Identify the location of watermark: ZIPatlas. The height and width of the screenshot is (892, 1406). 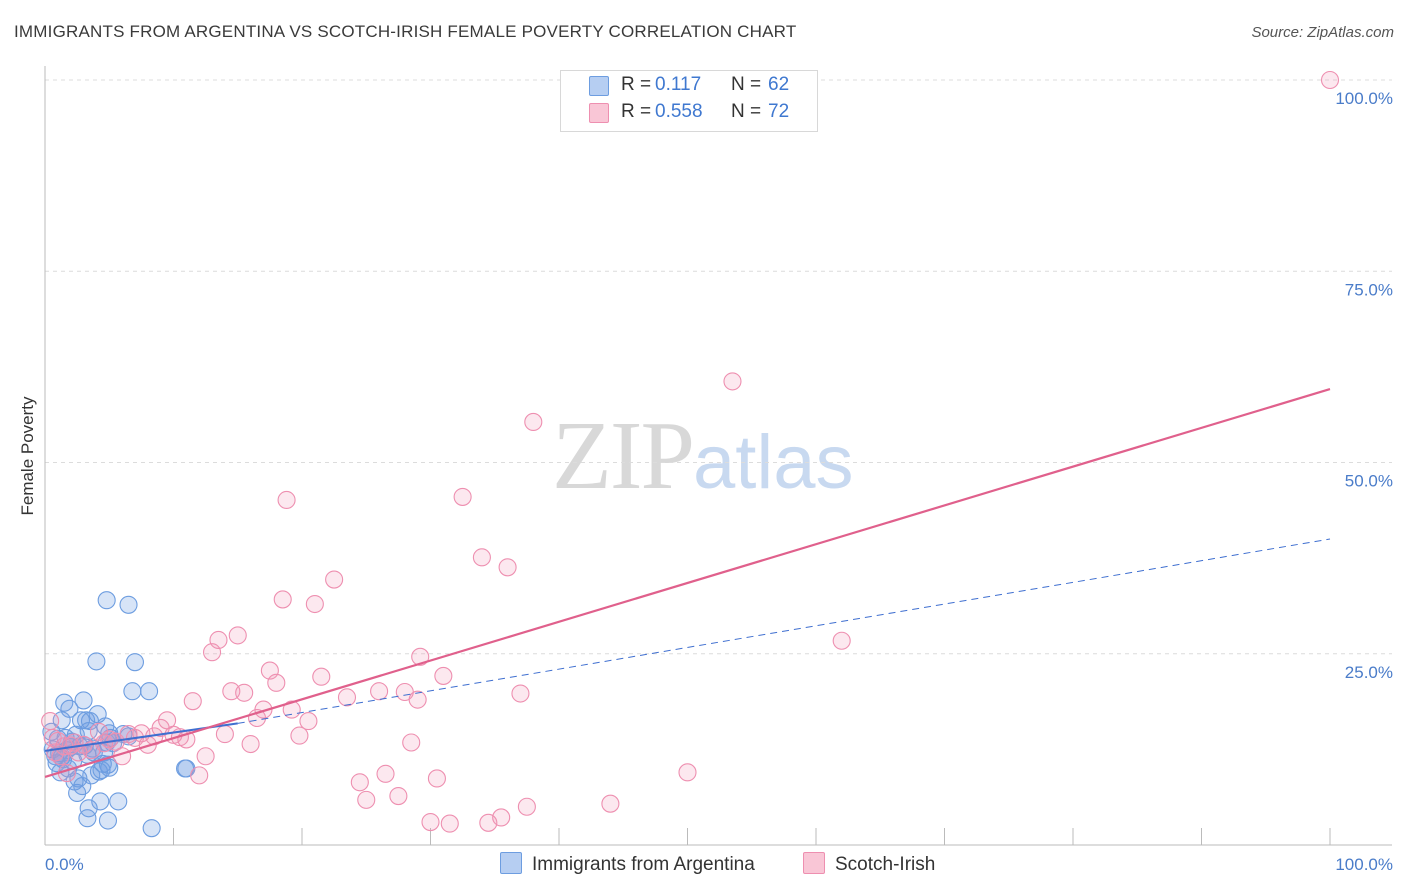
(703, 456).